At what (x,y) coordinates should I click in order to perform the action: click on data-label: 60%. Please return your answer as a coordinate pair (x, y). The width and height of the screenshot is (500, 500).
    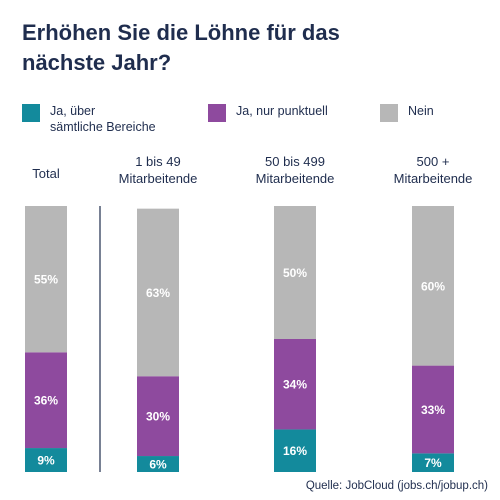
    Looking at the image, I should click on (433, 286).